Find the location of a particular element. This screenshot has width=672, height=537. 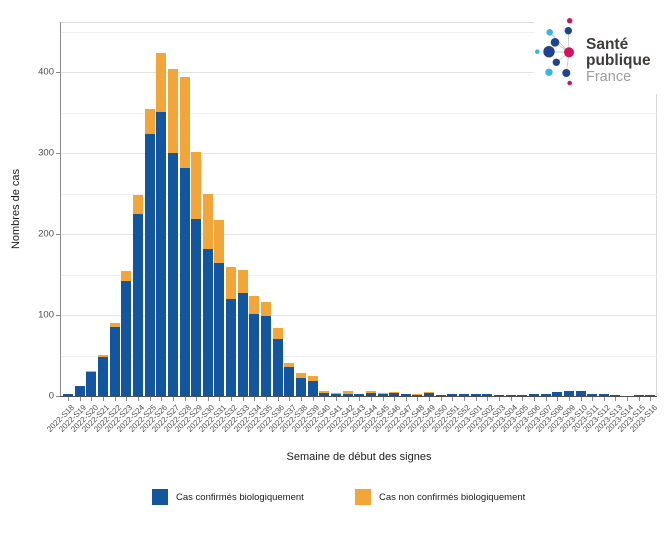

bar-2022-S18 is located at coordinates (68, 394).